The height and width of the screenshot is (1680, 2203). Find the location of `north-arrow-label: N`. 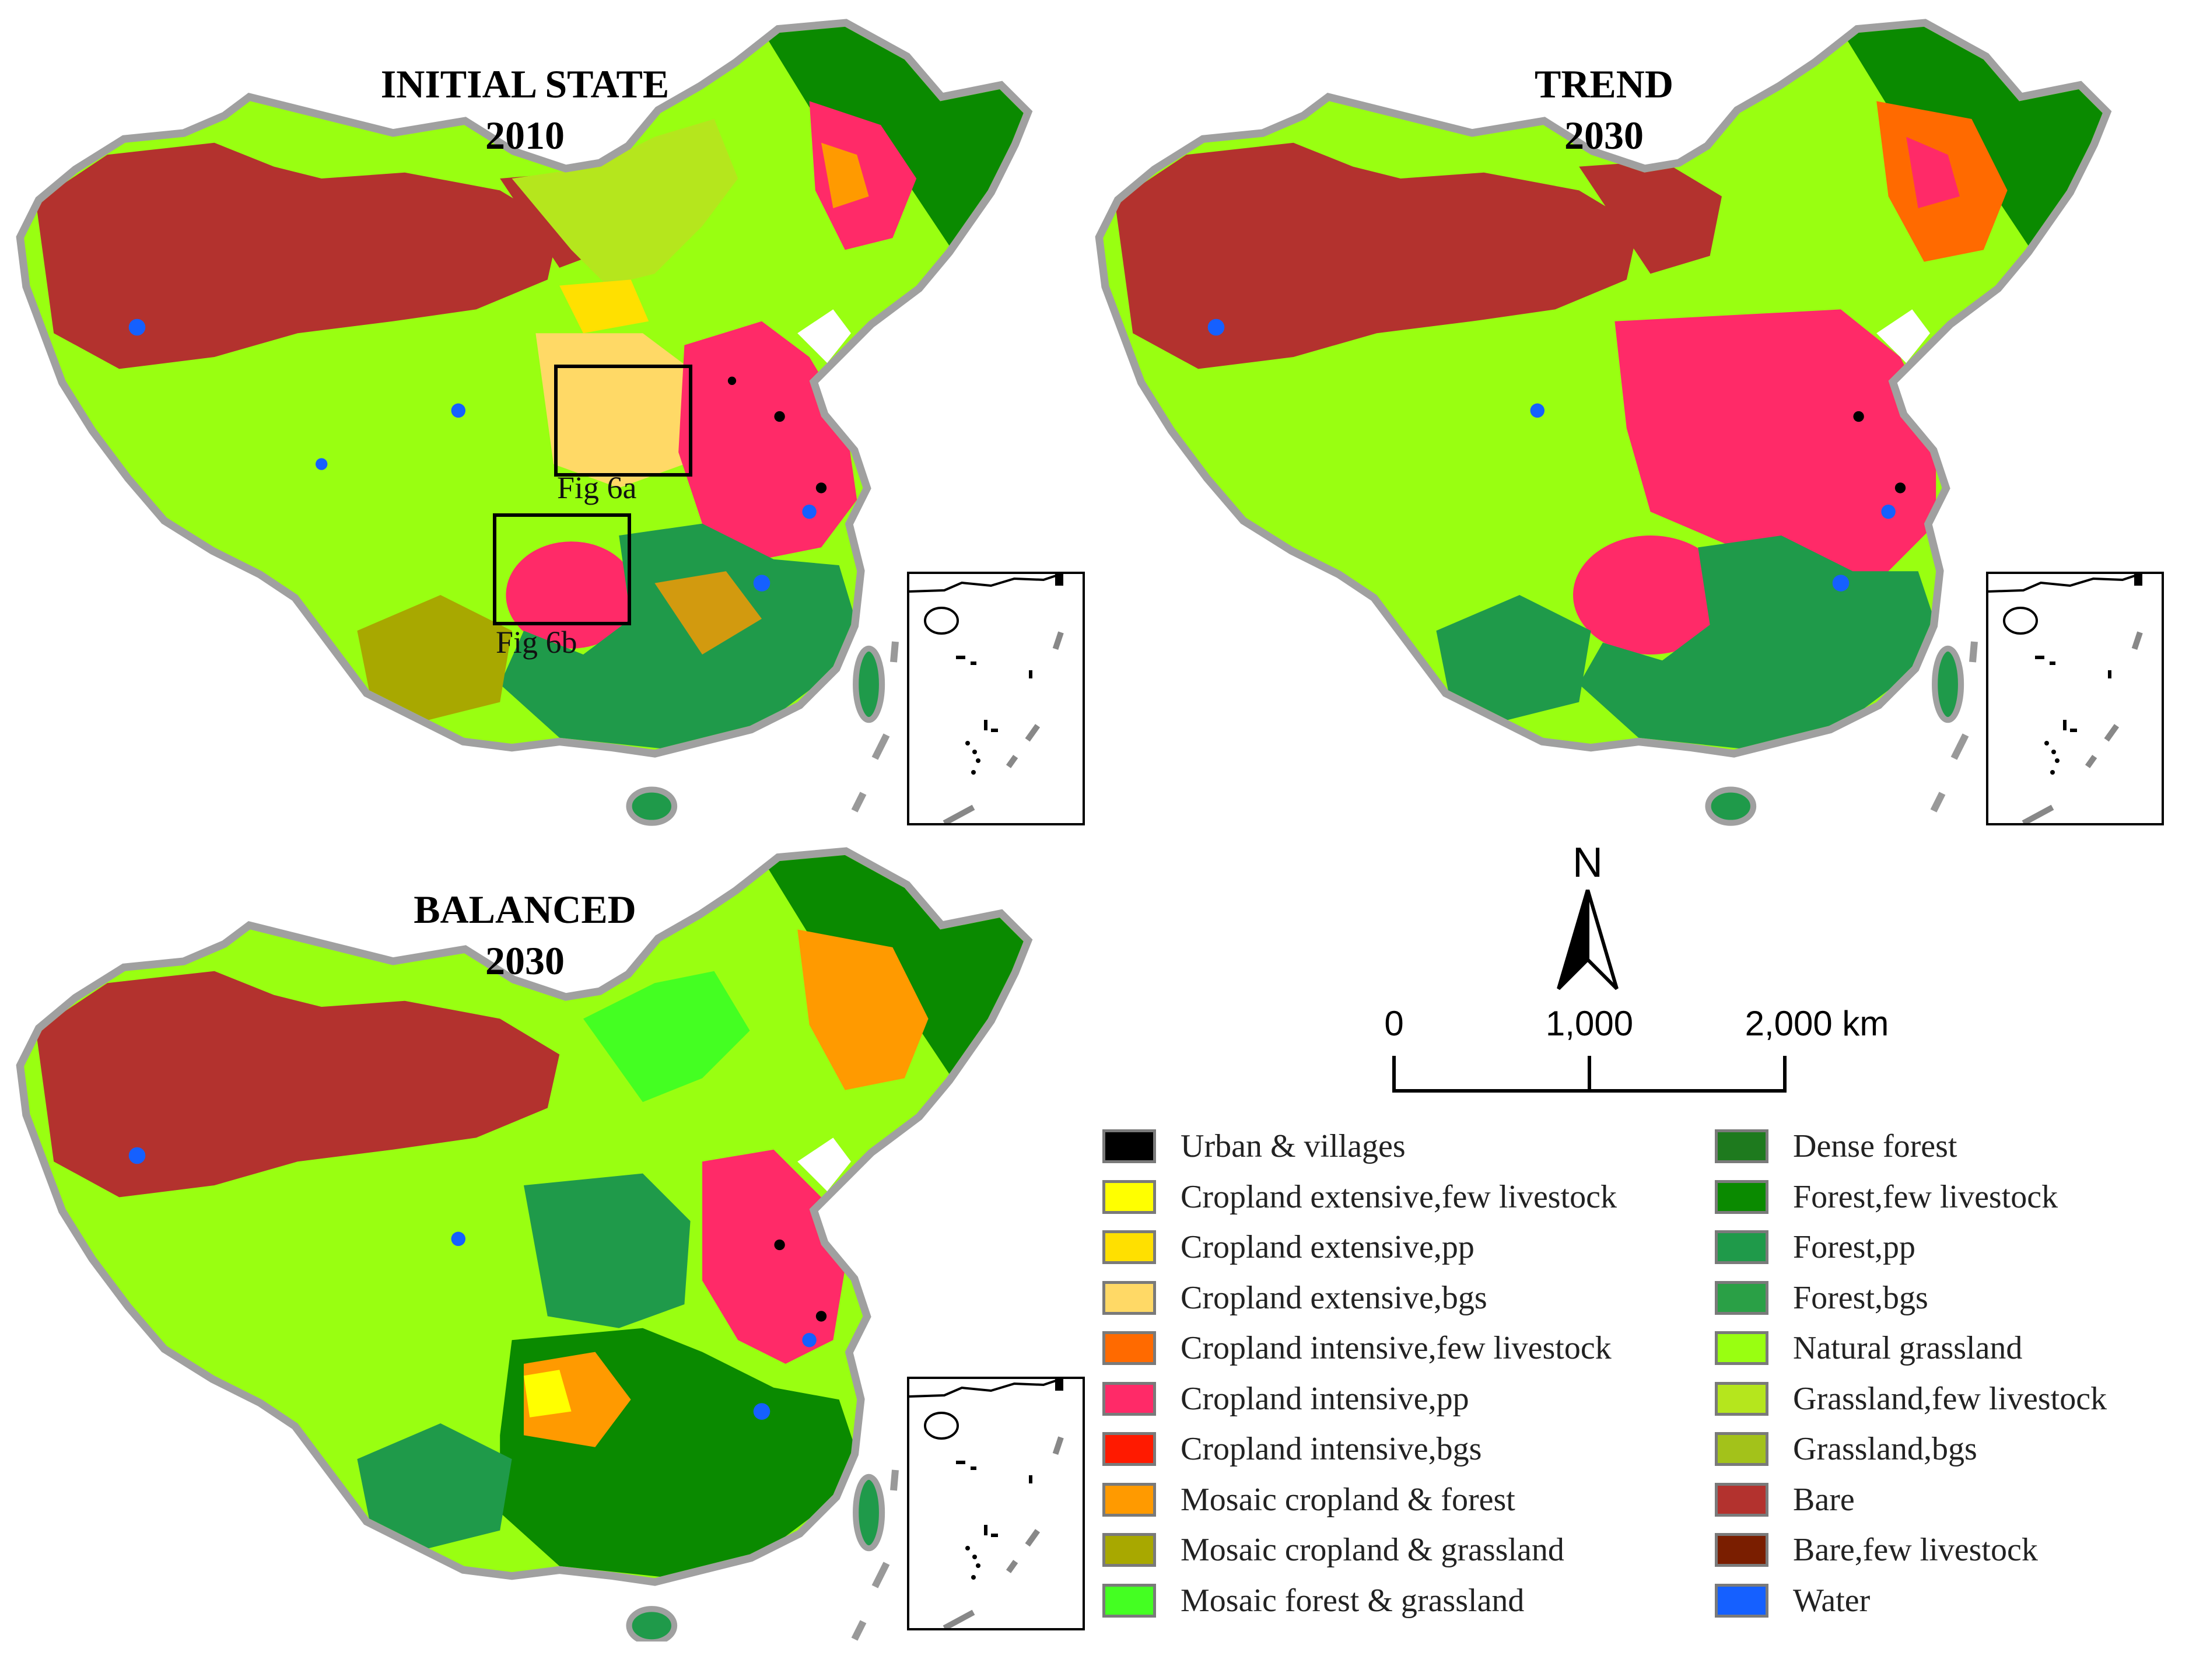

north-arrow-label: N is located at coordinates (1587, 862).